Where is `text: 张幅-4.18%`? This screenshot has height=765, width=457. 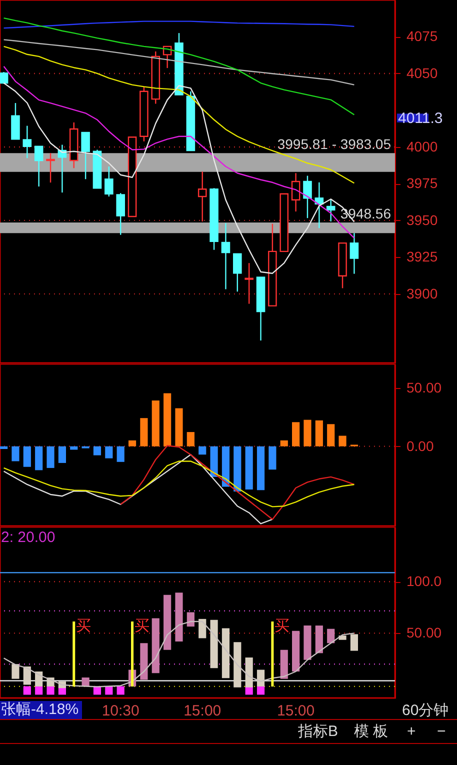
text: 张幅-4.18% is located at coordinates (41, 710).